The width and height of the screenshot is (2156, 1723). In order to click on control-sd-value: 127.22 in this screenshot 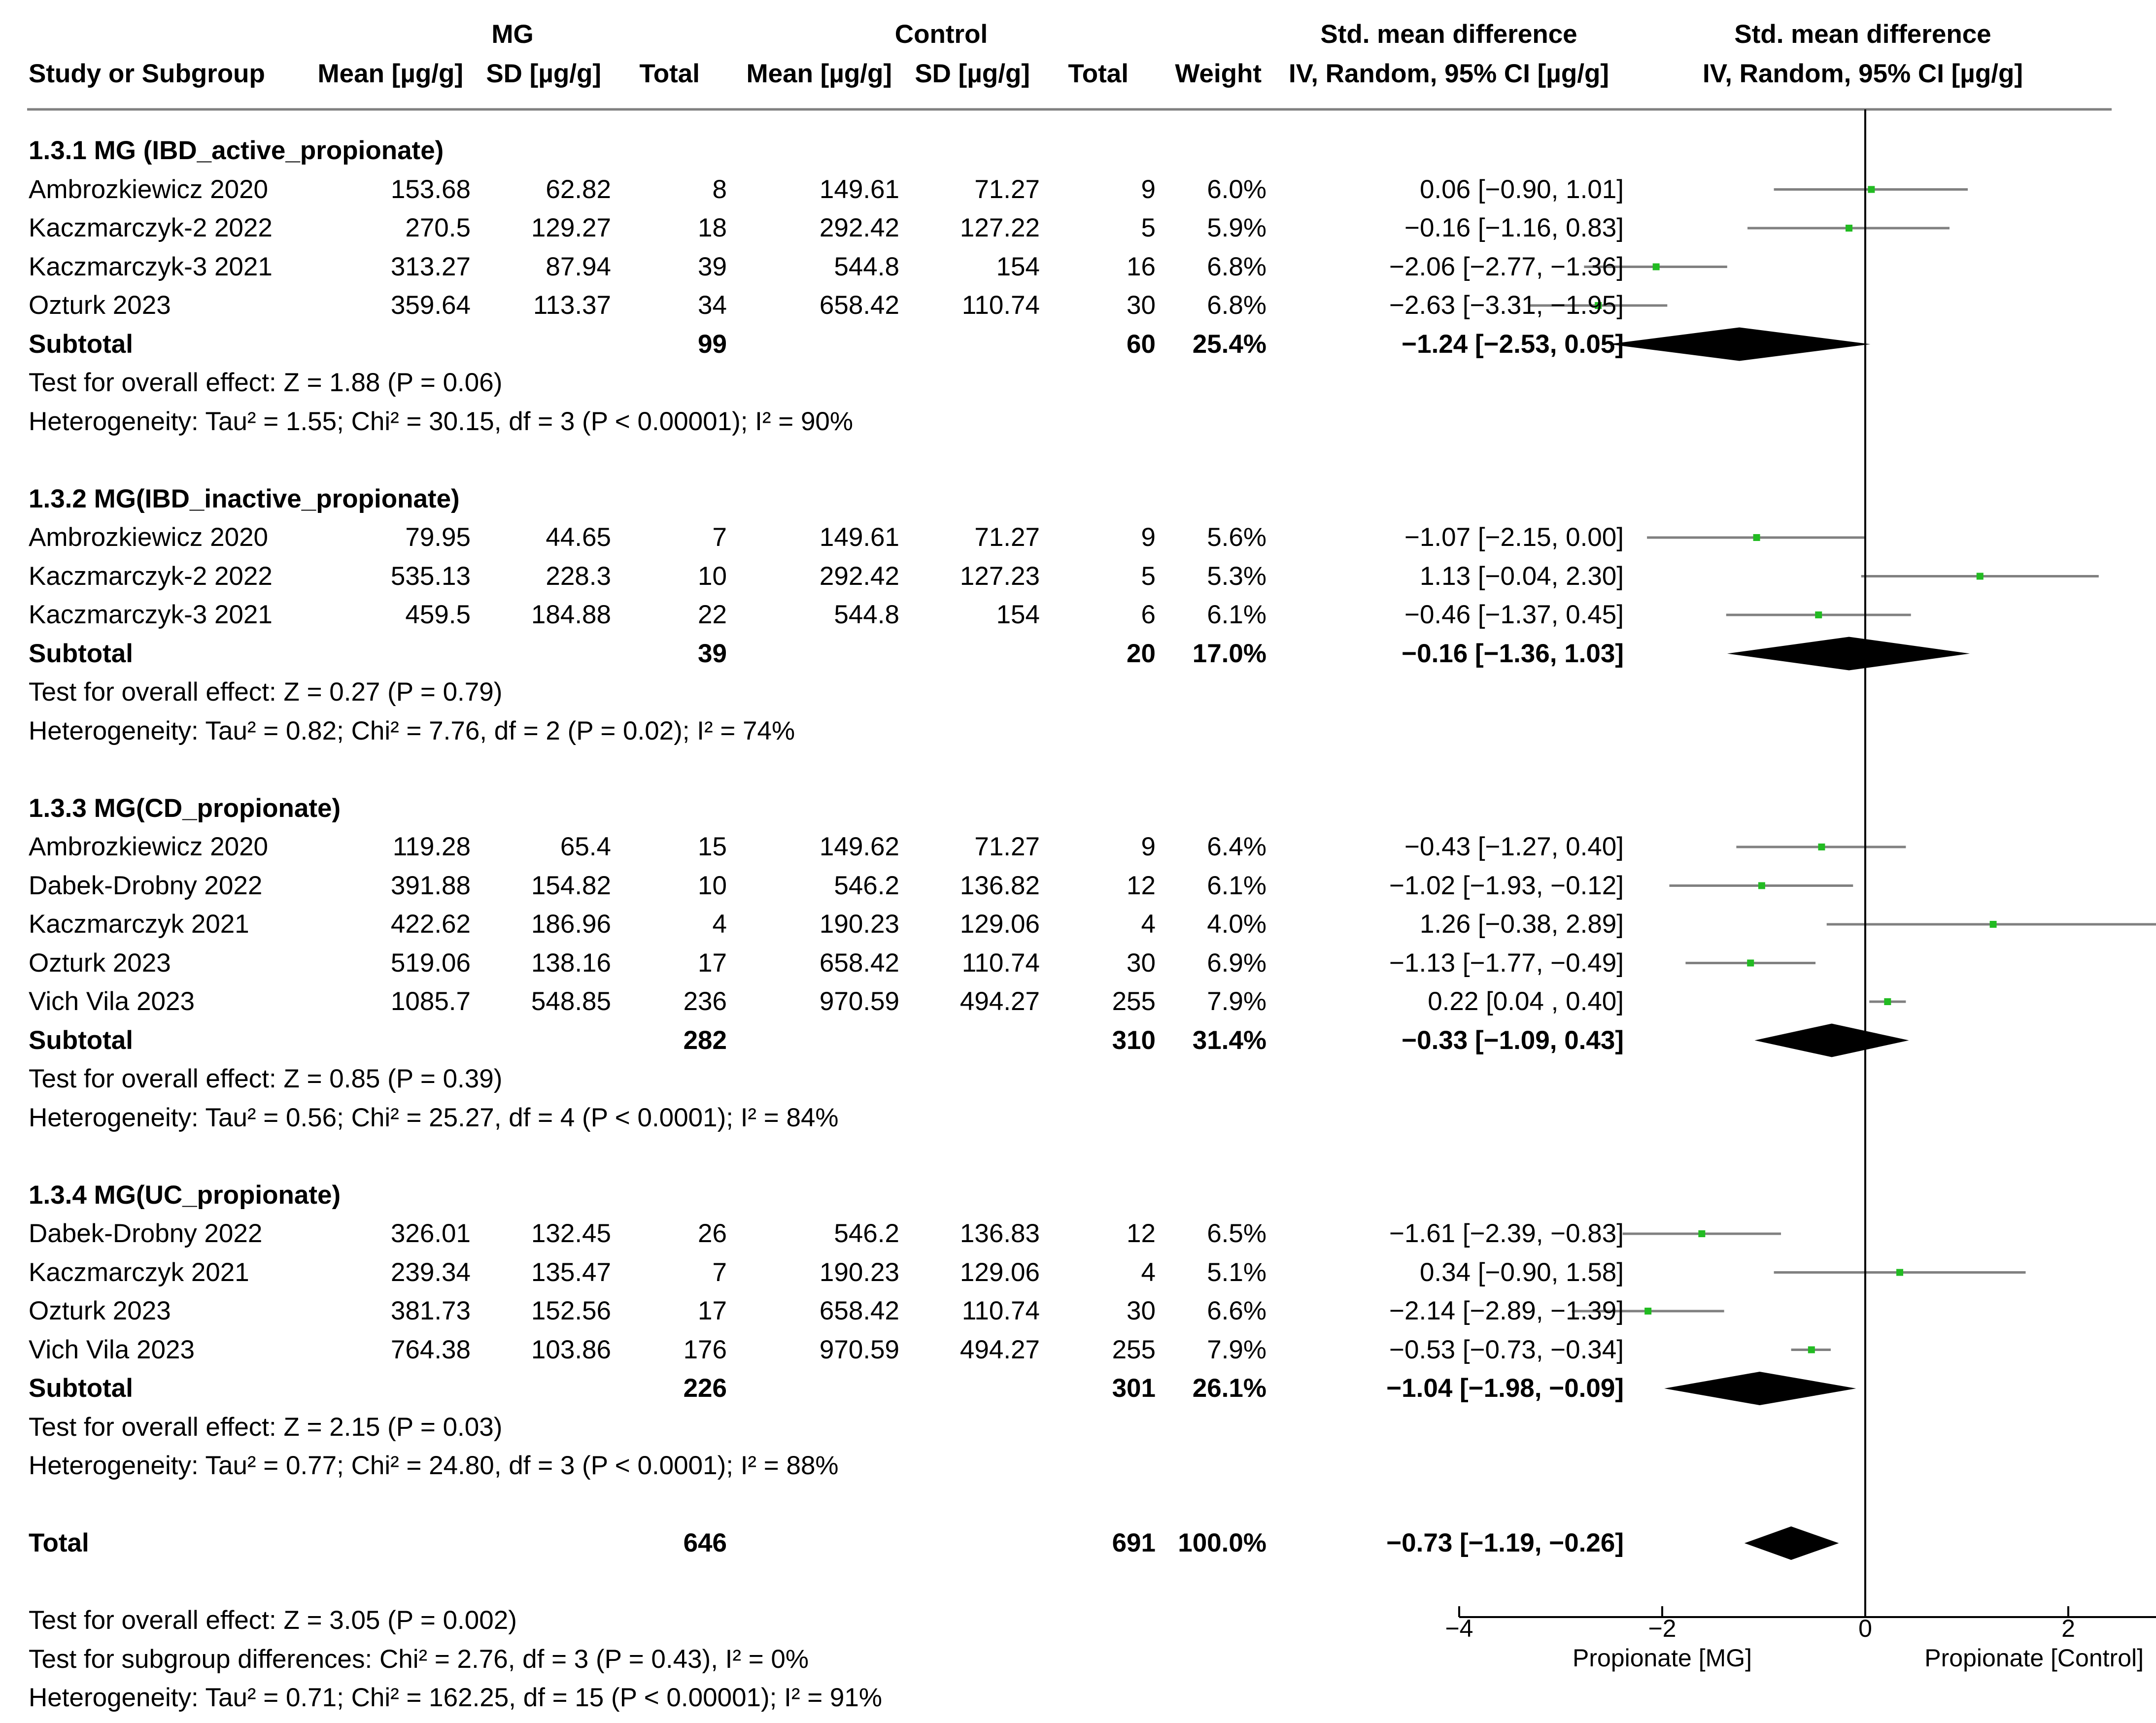, I will do `click(999, 227)`.